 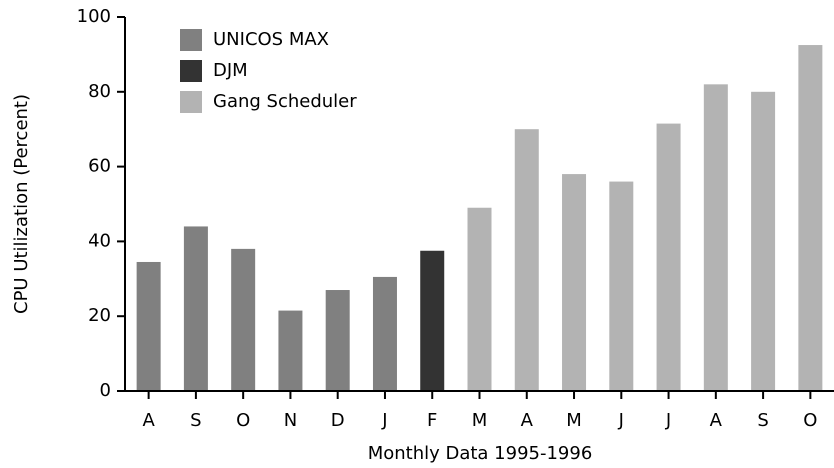 I want to click on legend-label: UNICOS MAX, so click(x=271, y=39).